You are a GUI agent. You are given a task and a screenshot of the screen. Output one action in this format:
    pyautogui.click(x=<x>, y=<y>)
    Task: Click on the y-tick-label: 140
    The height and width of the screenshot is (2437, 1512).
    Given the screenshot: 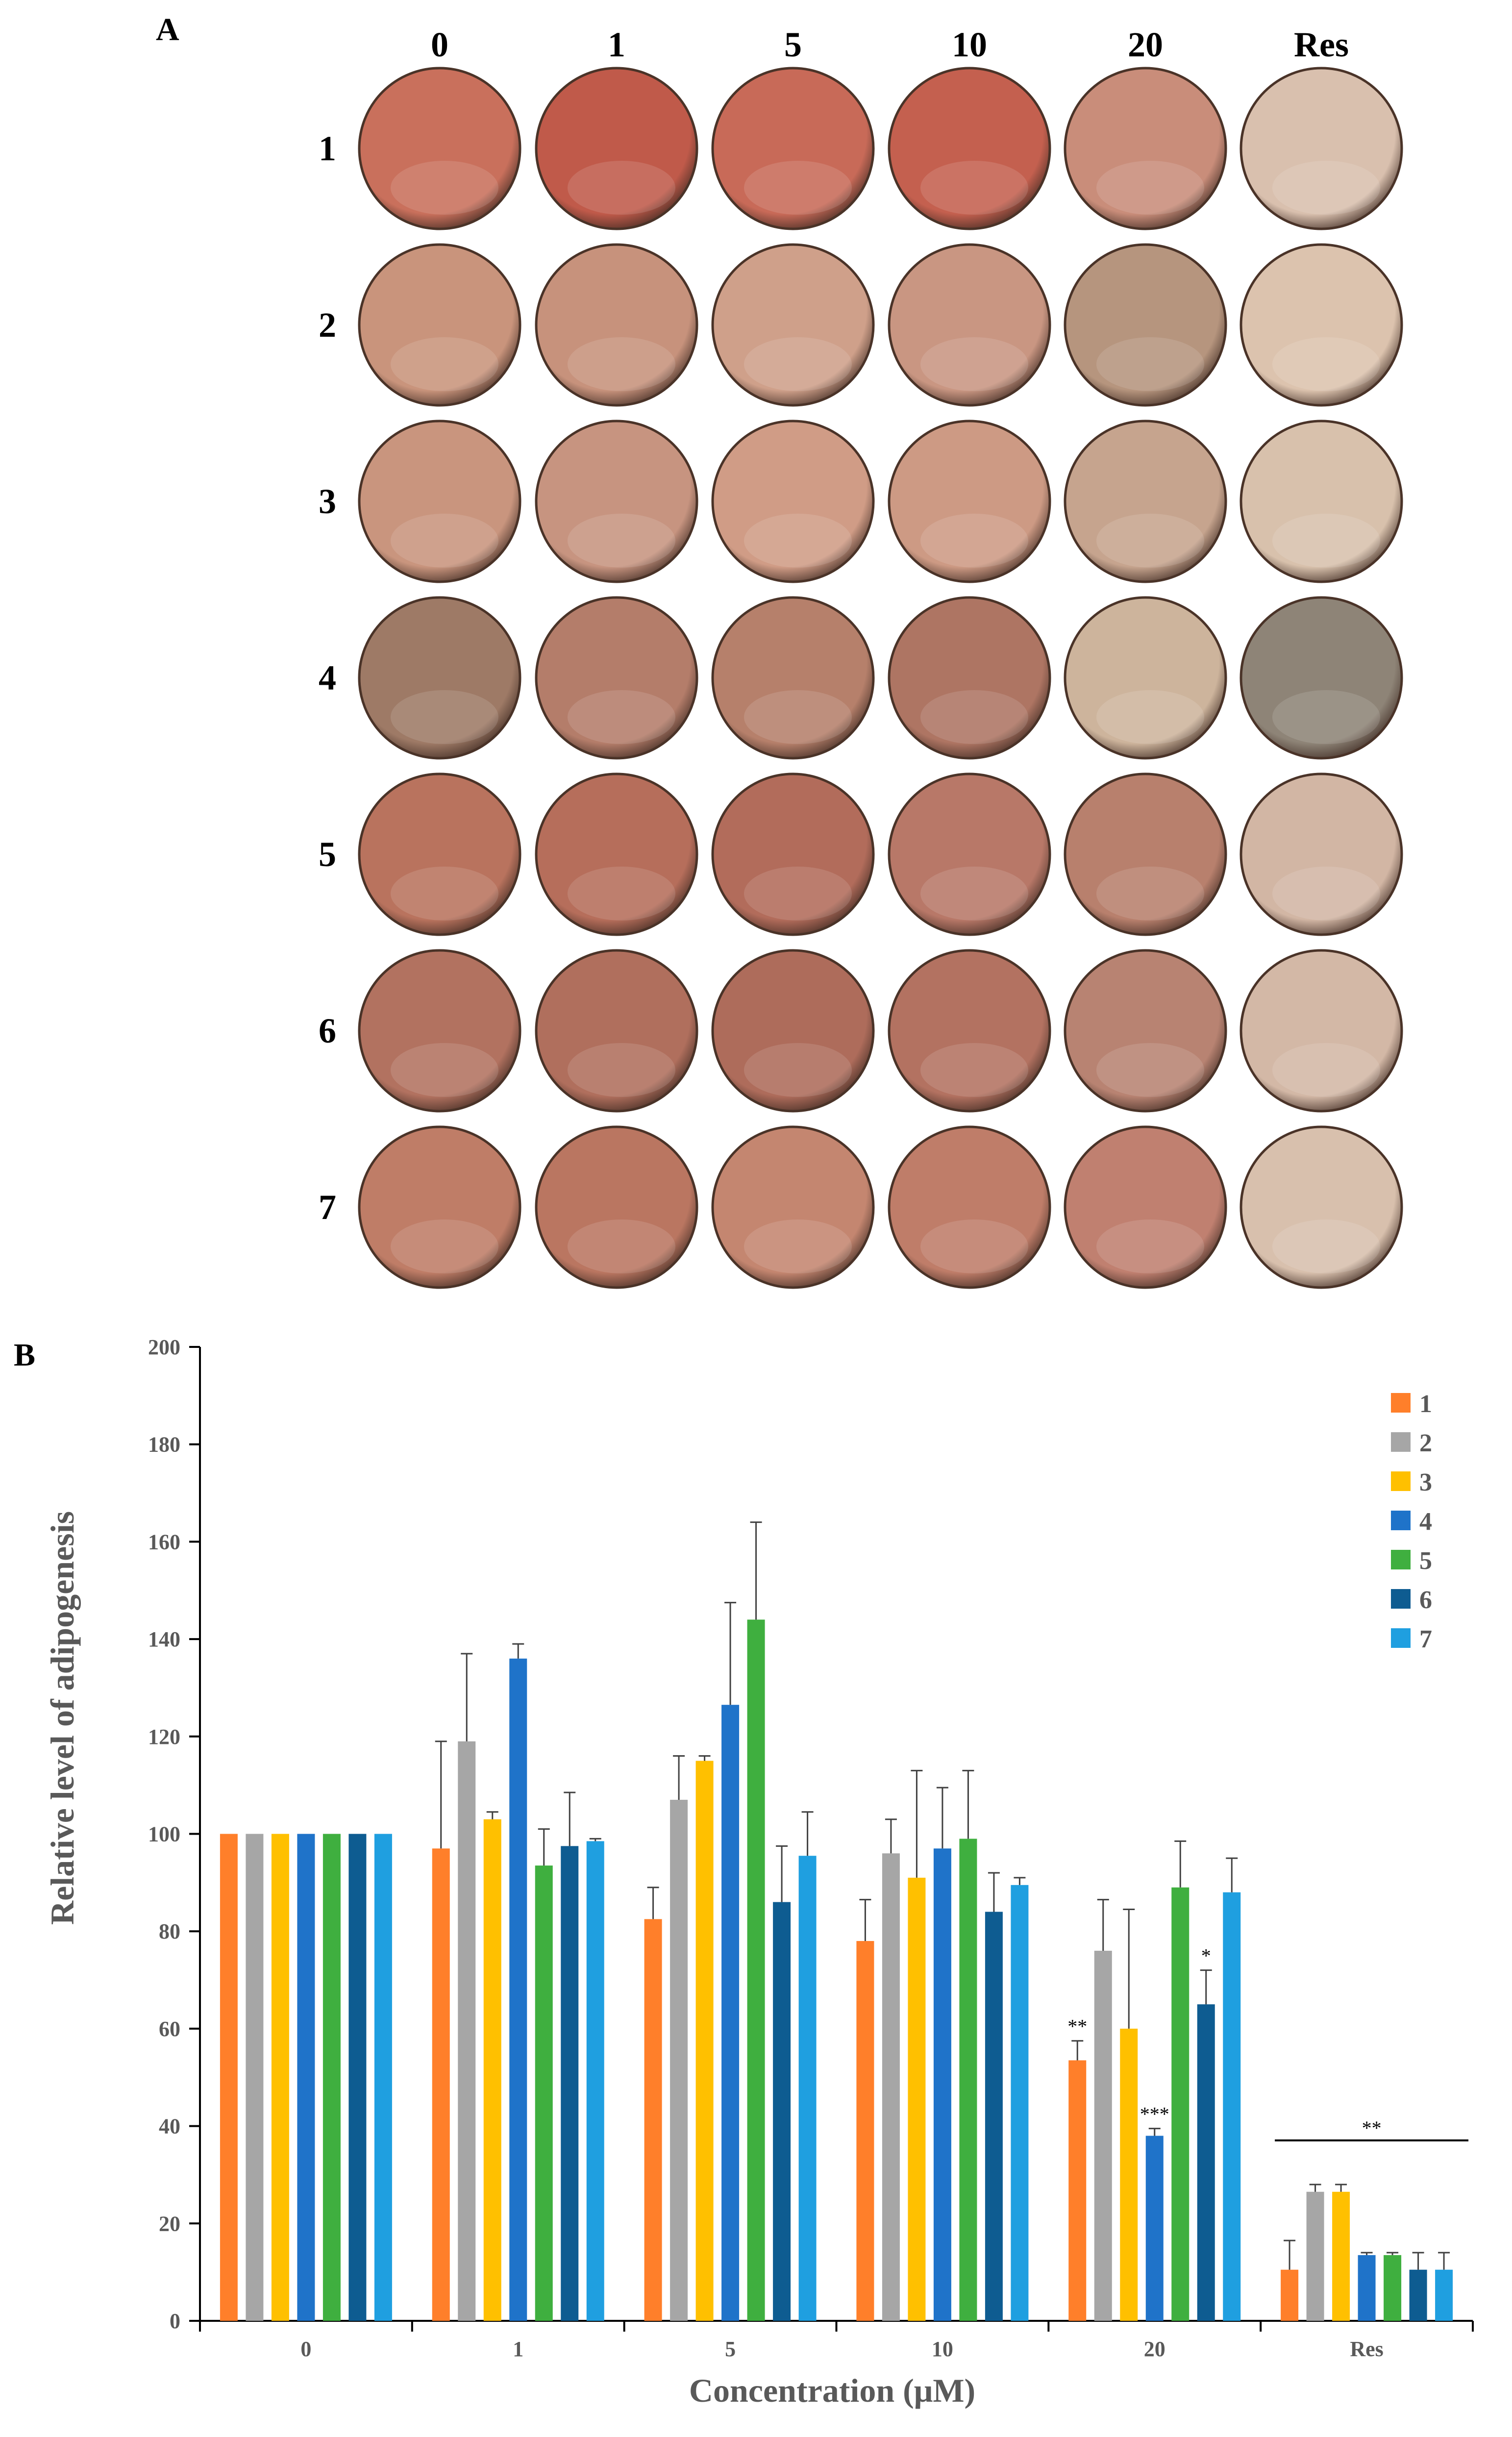 What is the action you would take?
    pyautogui.click(x=164, y=1639)
    